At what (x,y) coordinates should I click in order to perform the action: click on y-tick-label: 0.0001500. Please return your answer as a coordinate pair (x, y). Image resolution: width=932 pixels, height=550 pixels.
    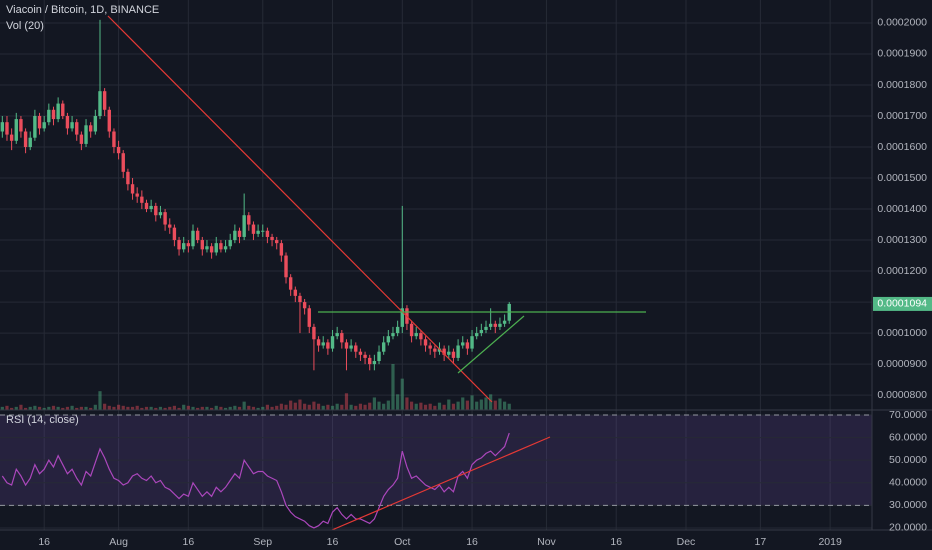
    Looking at the image, I should click on (902, 178).